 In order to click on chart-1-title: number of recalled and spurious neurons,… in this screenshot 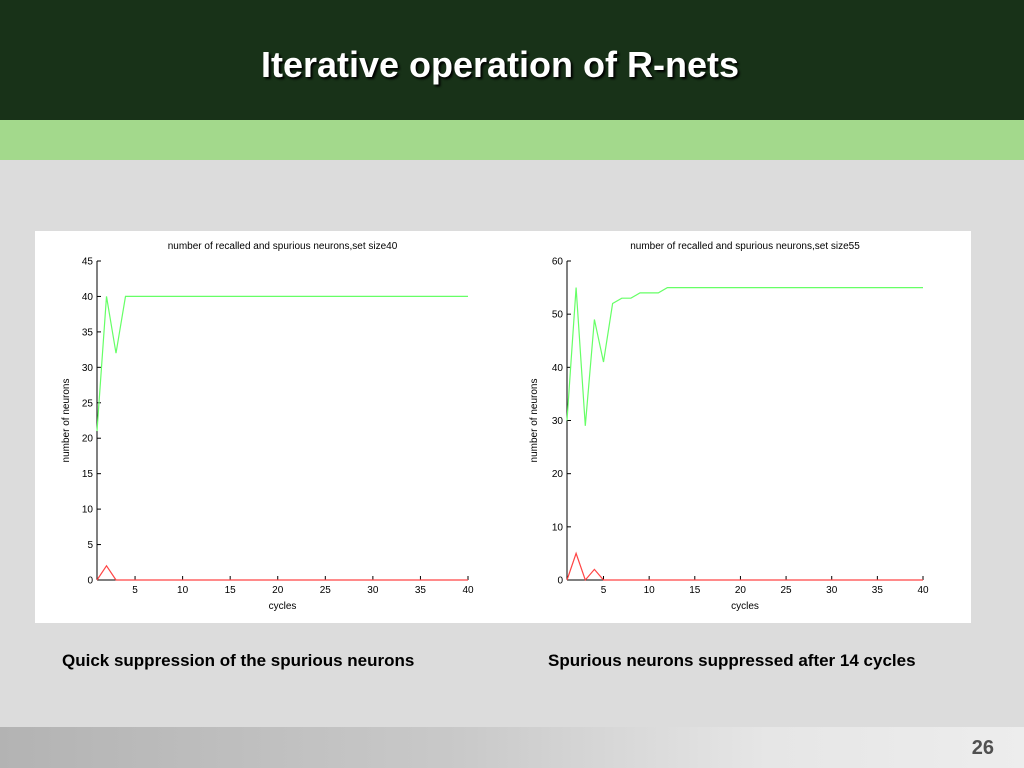, I will do `click(745, 246)`.